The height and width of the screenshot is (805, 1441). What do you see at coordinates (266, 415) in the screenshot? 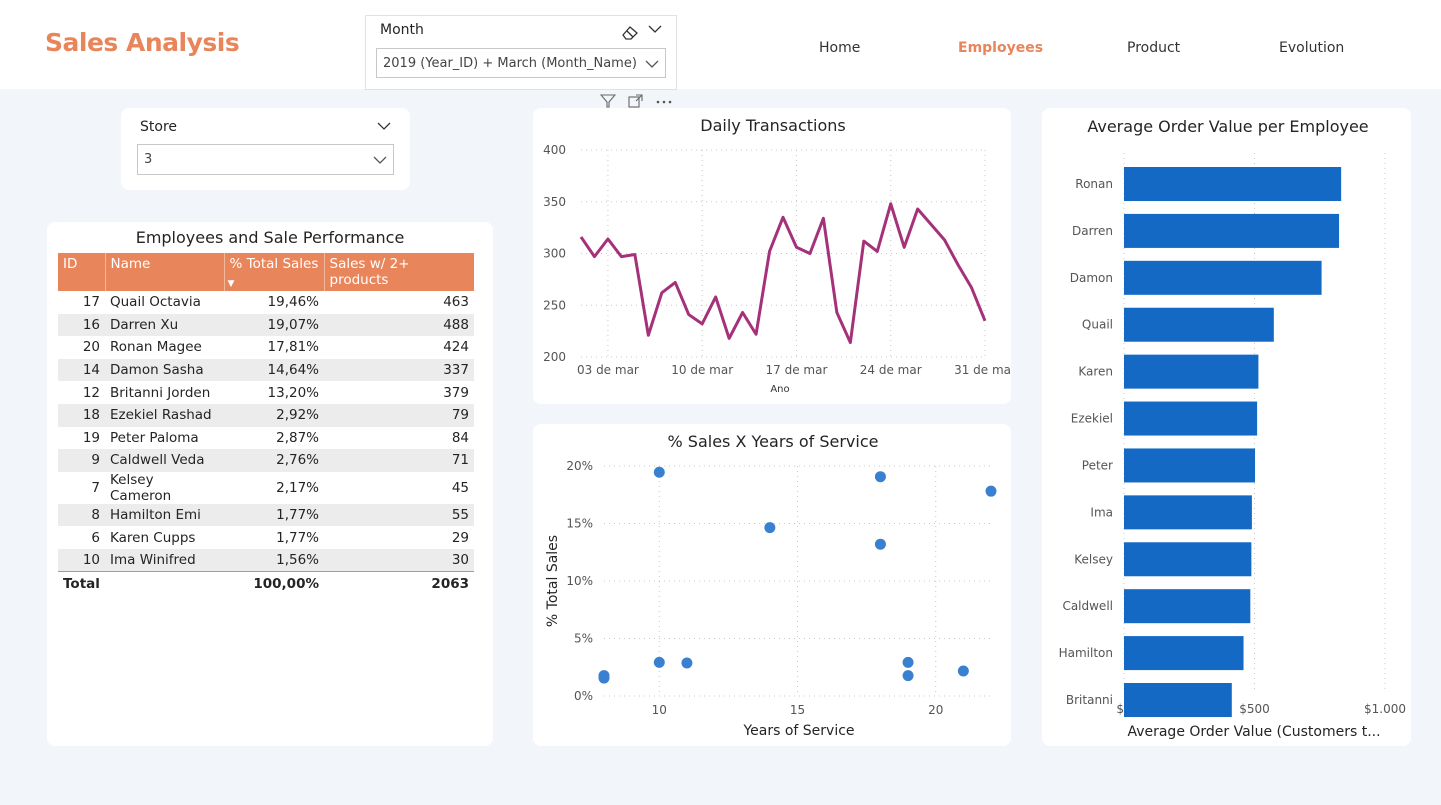
I see `table-row: 18 Ezekiel Rashad 2,92% 79` at bounding box center [266, 415].